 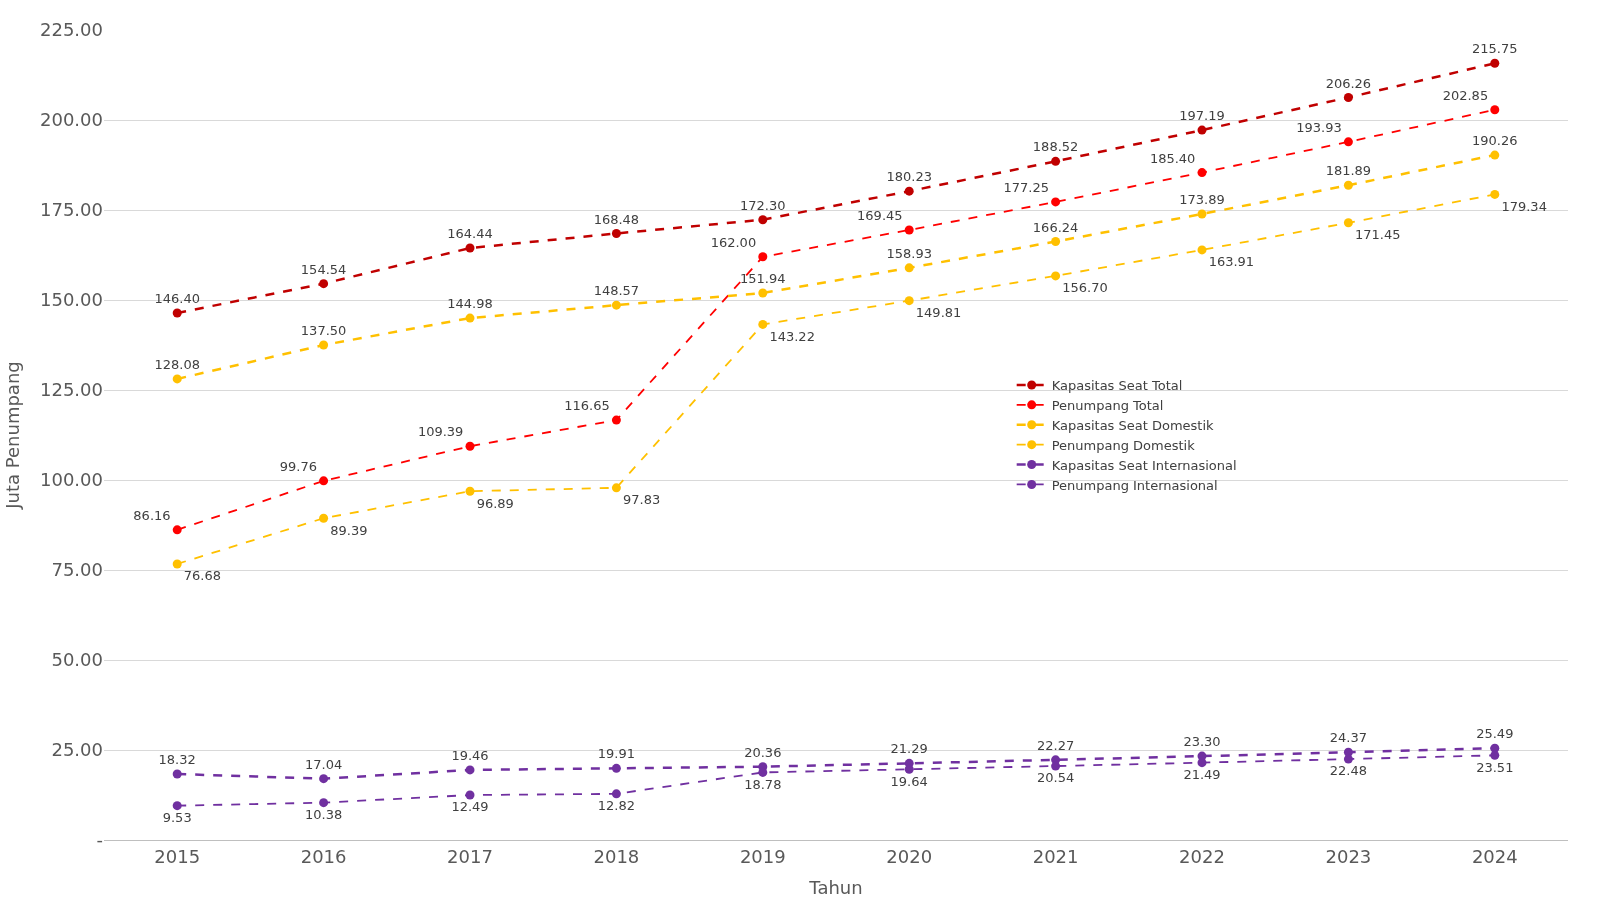 What do you see at coordinates (909, 856) in the screenshot?
I see `x-tick-label: 2020` at bounding box center [909, 856].